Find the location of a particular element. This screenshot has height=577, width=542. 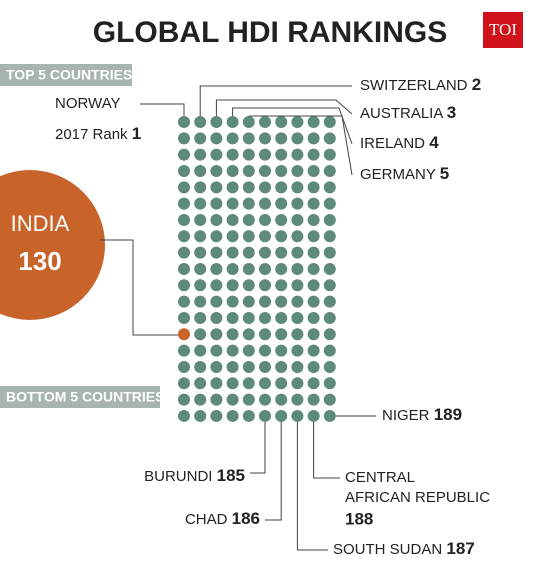

bottom-label: BOTTOM 5 COUNTRIES is located at coordinates (85, 397).